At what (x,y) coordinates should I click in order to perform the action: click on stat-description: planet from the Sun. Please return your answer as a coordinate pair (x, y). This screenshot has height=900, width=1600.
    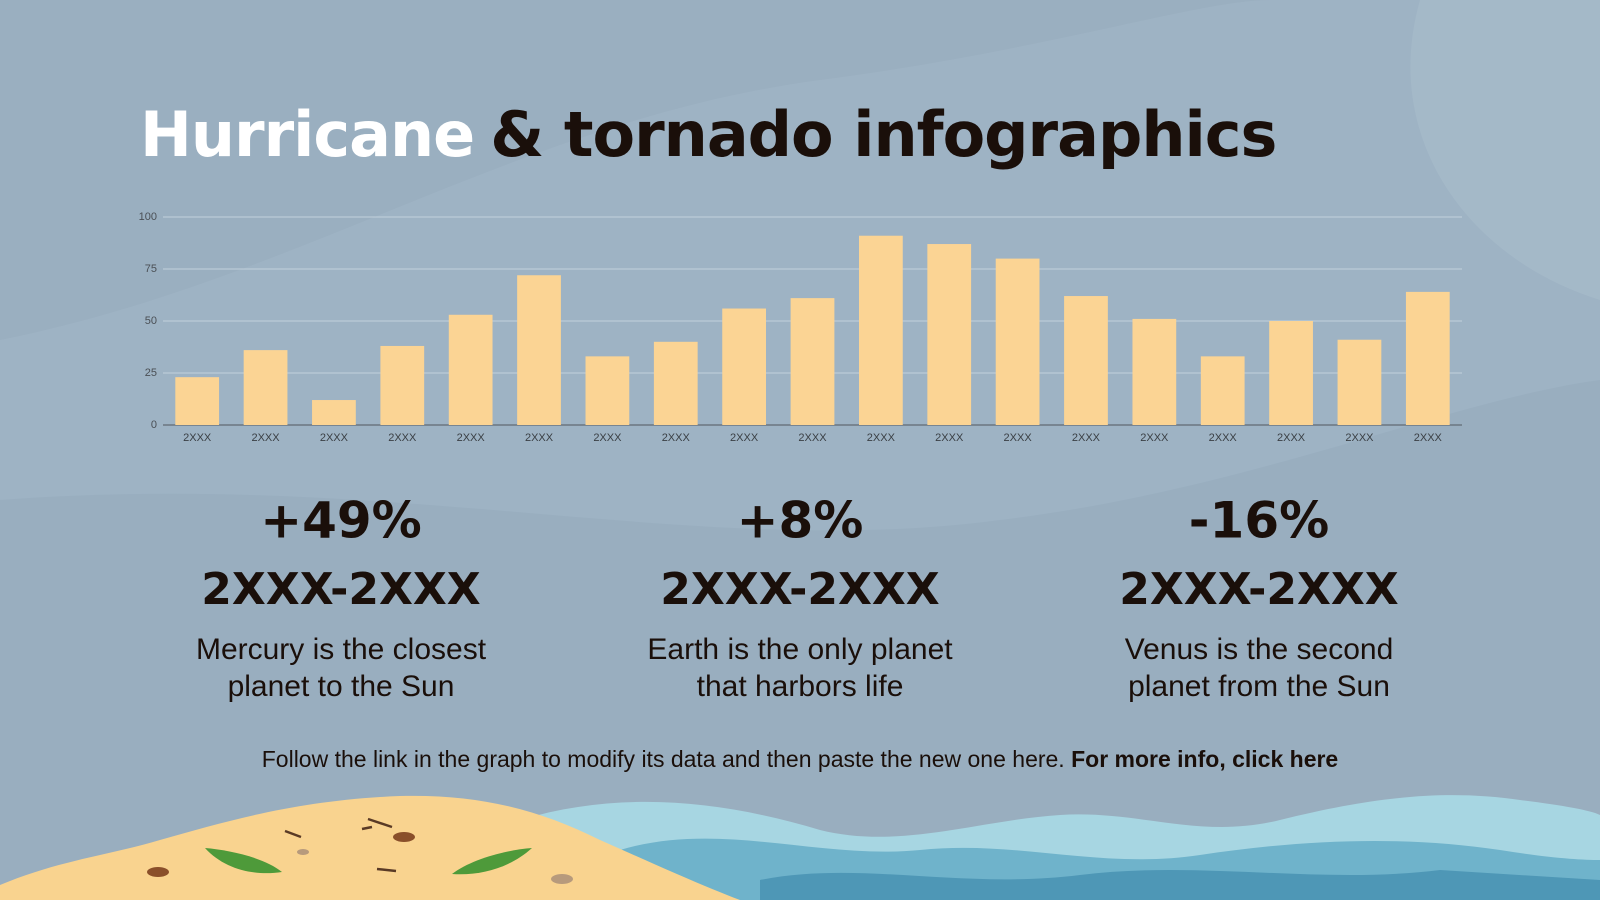
    Looking at the image, I should click on (1259, 686).